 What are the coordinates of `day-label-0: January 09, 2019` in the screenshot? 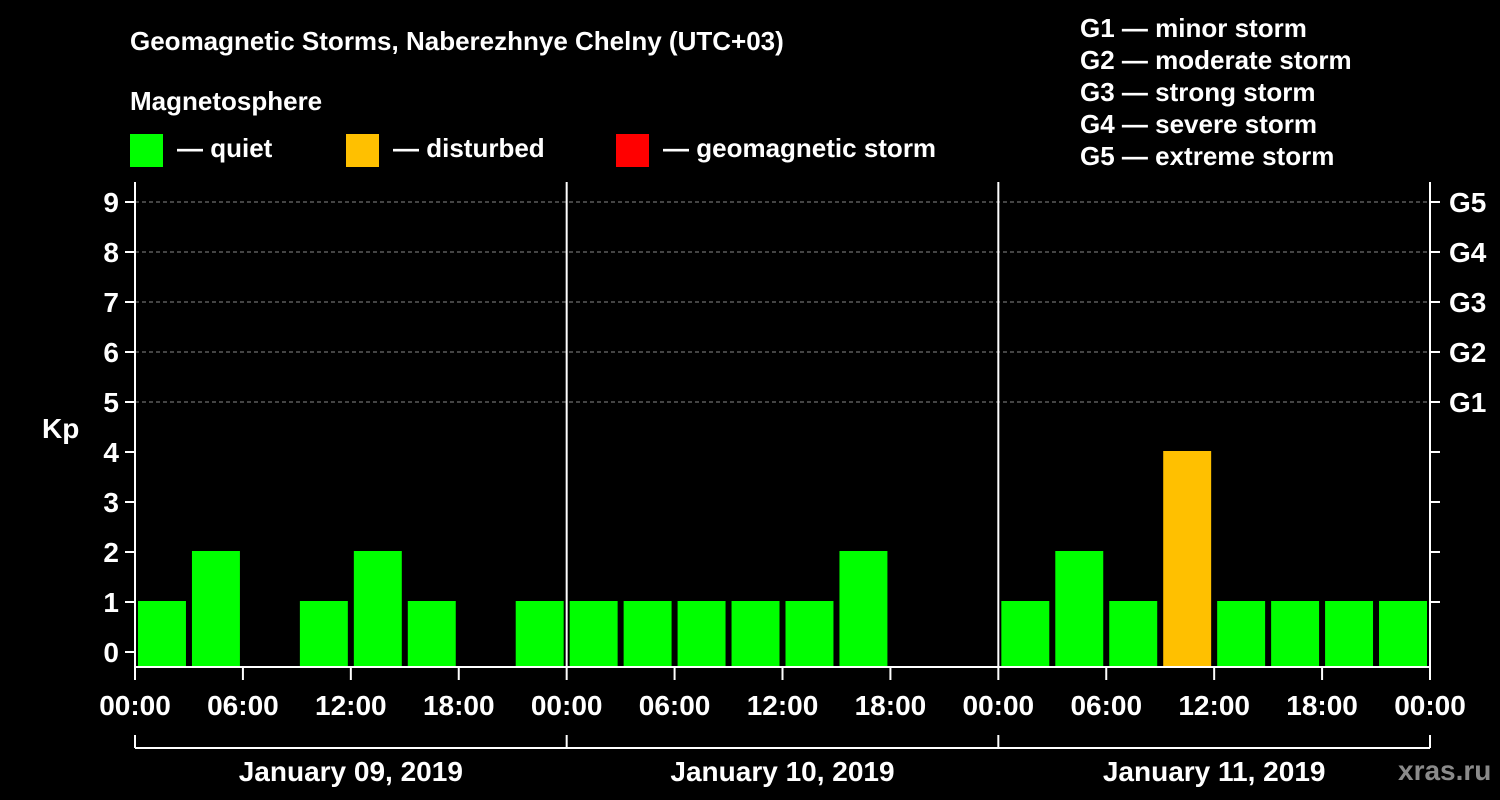 It's located at (351, 771).